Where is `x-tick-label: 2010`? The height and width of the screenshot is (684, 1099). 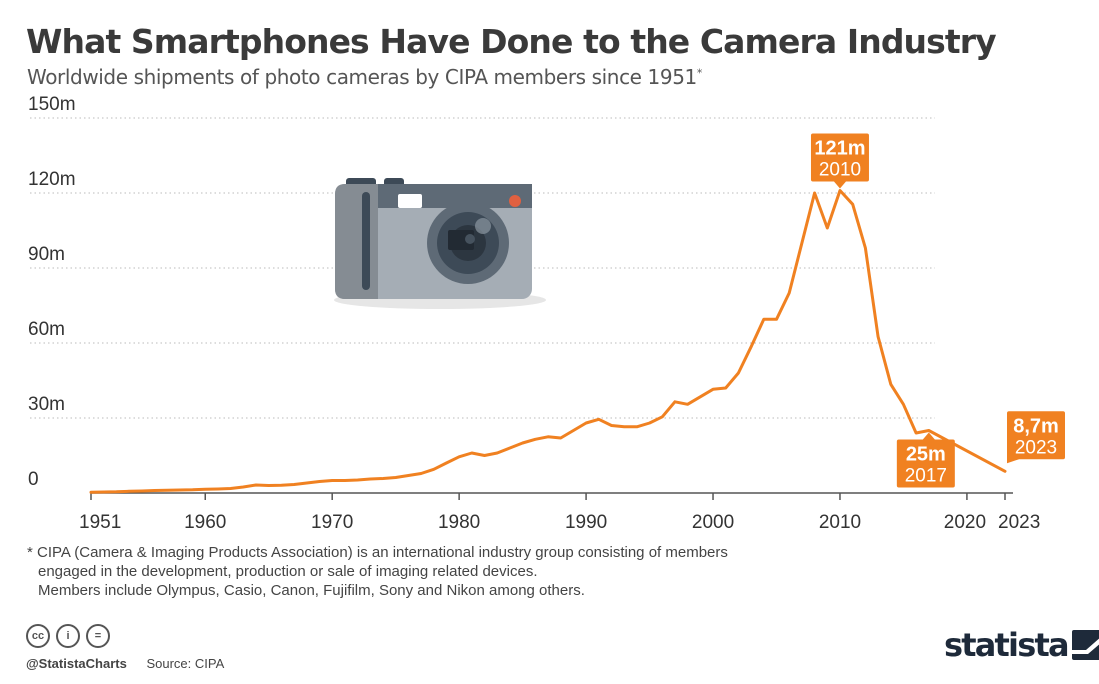
x-tick-label: 2010 is located at coordinates (840, 522).